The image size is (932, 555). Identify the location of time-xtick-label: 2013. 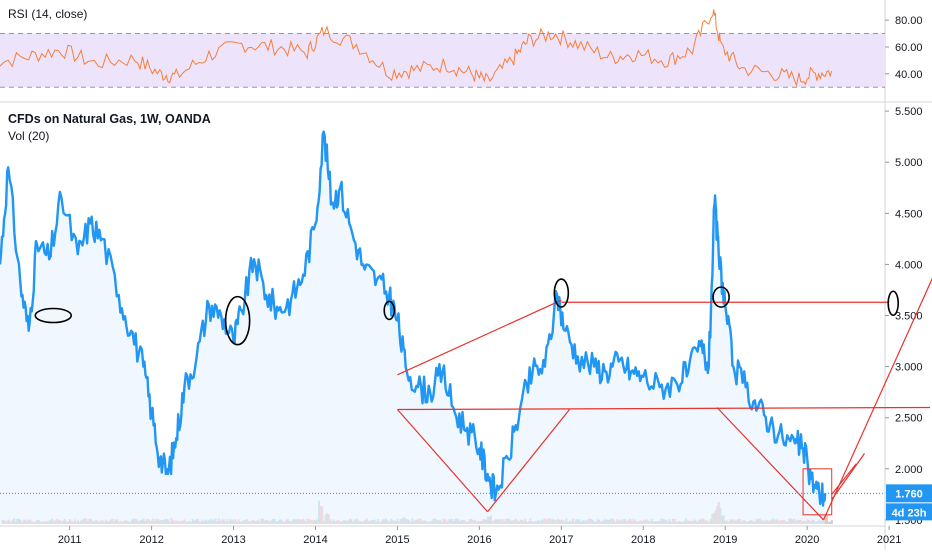
(233, 540).